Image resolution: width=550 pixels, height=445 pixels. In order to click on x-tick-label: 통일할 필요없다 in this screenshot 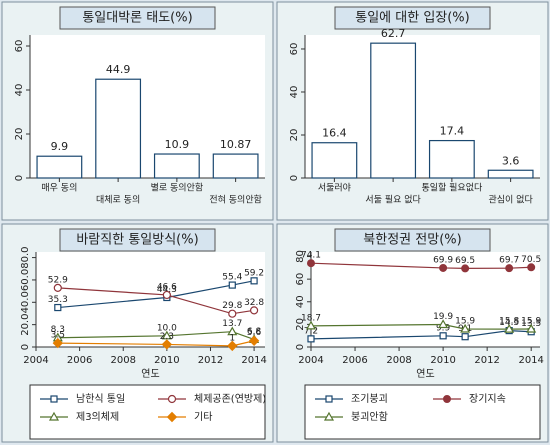, I will do `click(452, 188)`.